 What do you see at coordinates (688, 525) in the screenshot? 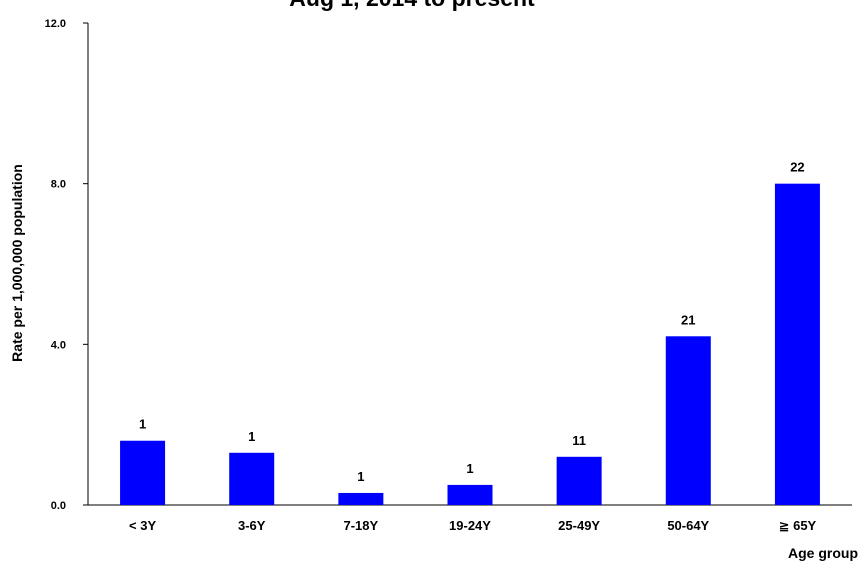
I see `x-tick-label: 50-64Y` at bounding box center [688, 525].